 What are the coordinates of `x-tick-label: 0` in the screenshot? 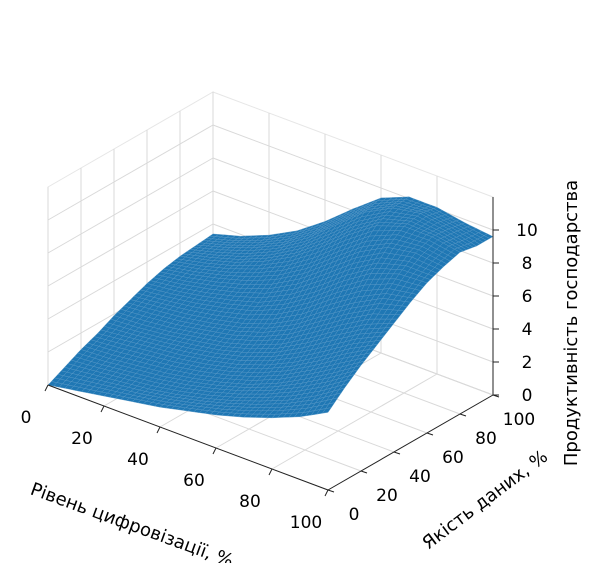 It's located at (26, 418).